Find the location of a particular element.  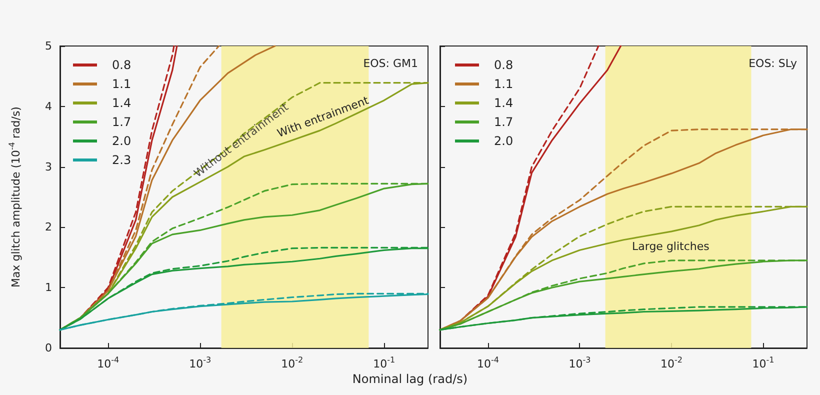

y-tick-label: 1 is located at coordinates (48, 287).